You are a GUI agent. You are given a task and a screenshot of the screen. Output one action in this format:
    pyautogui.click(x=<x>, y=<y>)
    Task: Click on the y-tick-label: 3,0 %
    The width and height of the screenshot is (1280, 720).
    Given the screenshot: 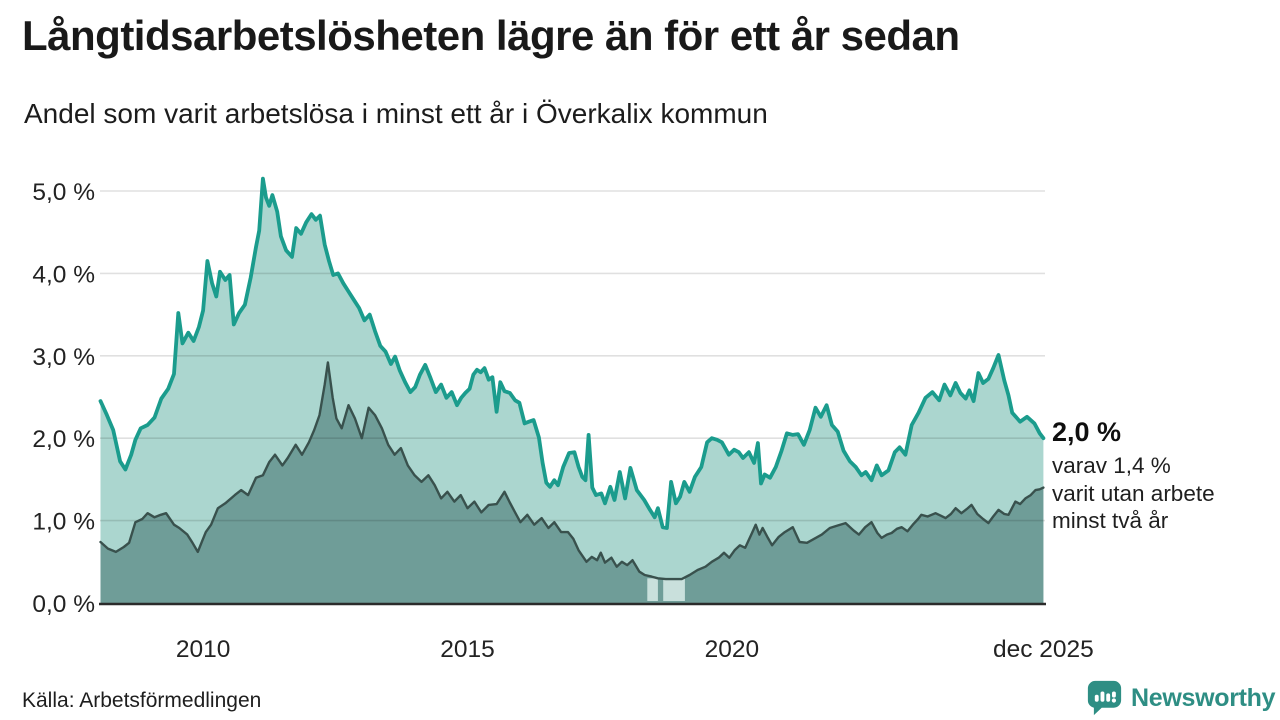 What is the action you would take?
    pyautogui.click(x=63, y=357)
    